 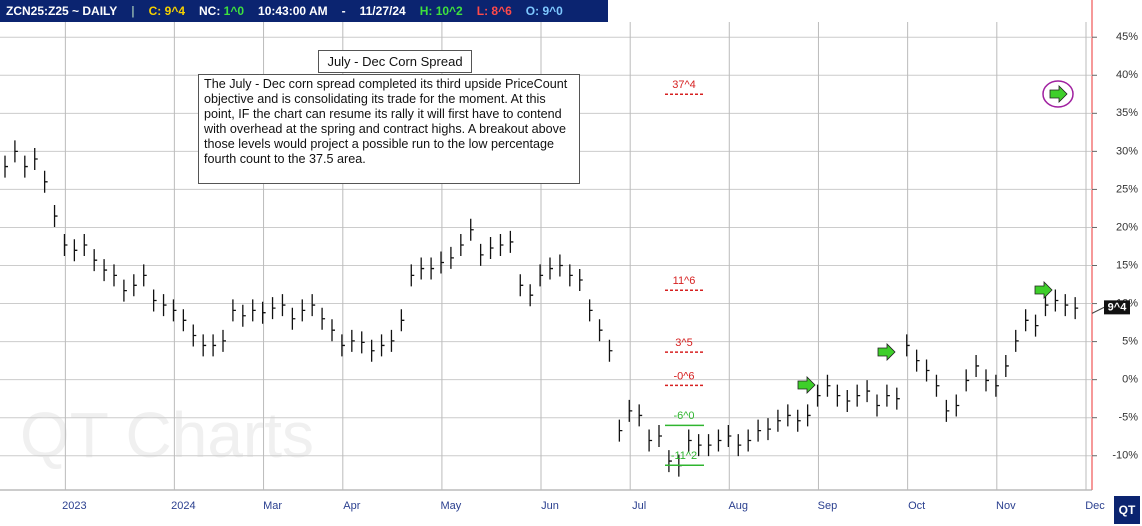 I want to click on x-tick-label: Oct, so click(x=916, y=506).